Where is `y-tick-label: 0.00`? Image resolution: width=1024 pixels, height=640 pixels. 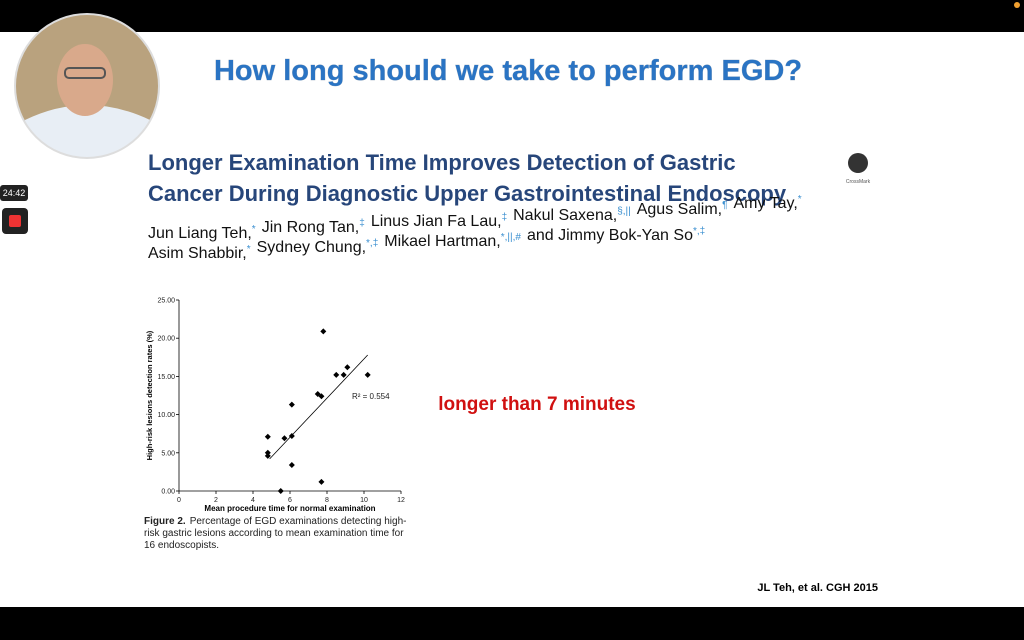 y-tick-label: 0.00 is located at coordinates (168, 492).